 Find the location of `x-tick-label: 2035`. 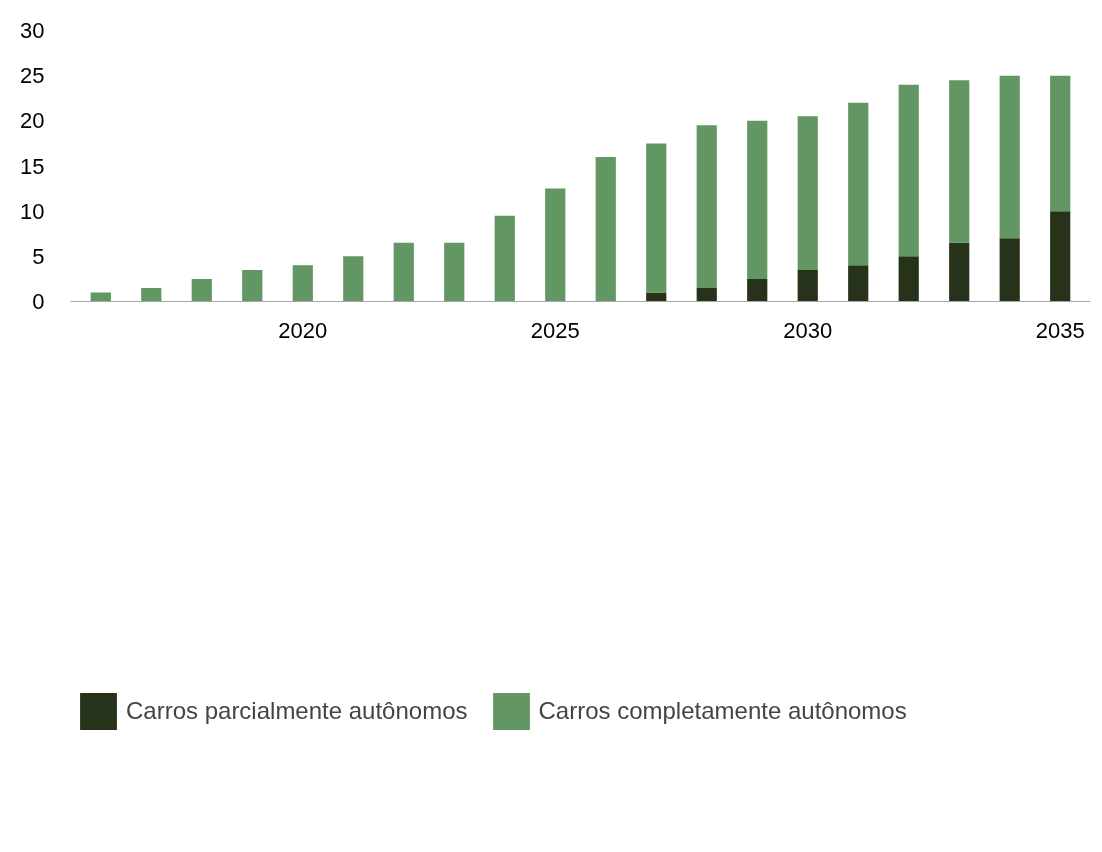

x-tick-label: 2035 is located at coordinates (1060, 330).